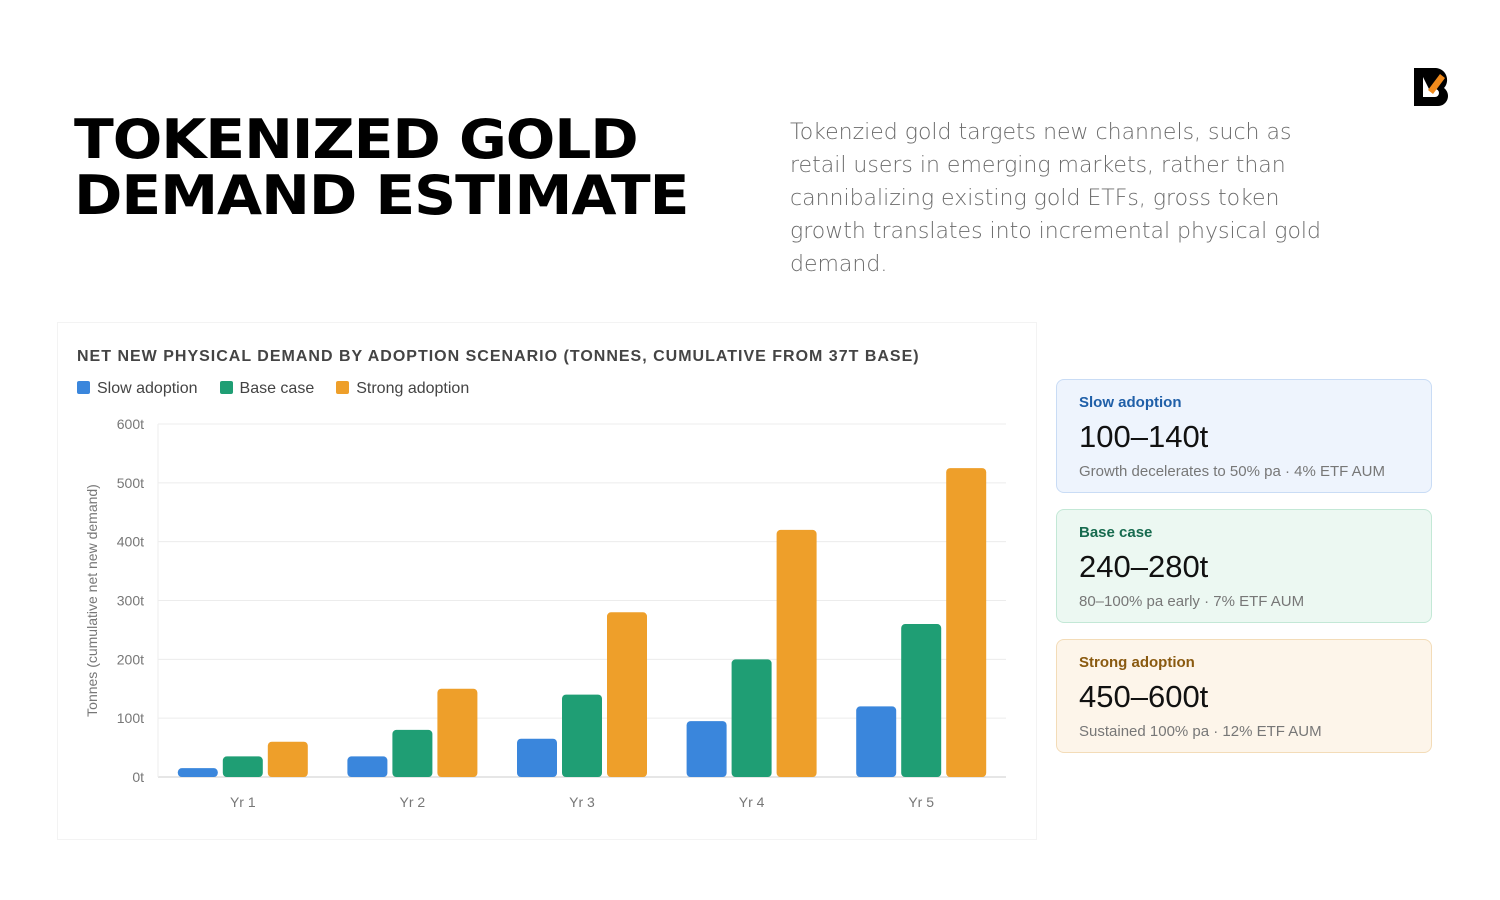  I want to click on y-tick-label: 0t, so click(138, 777).